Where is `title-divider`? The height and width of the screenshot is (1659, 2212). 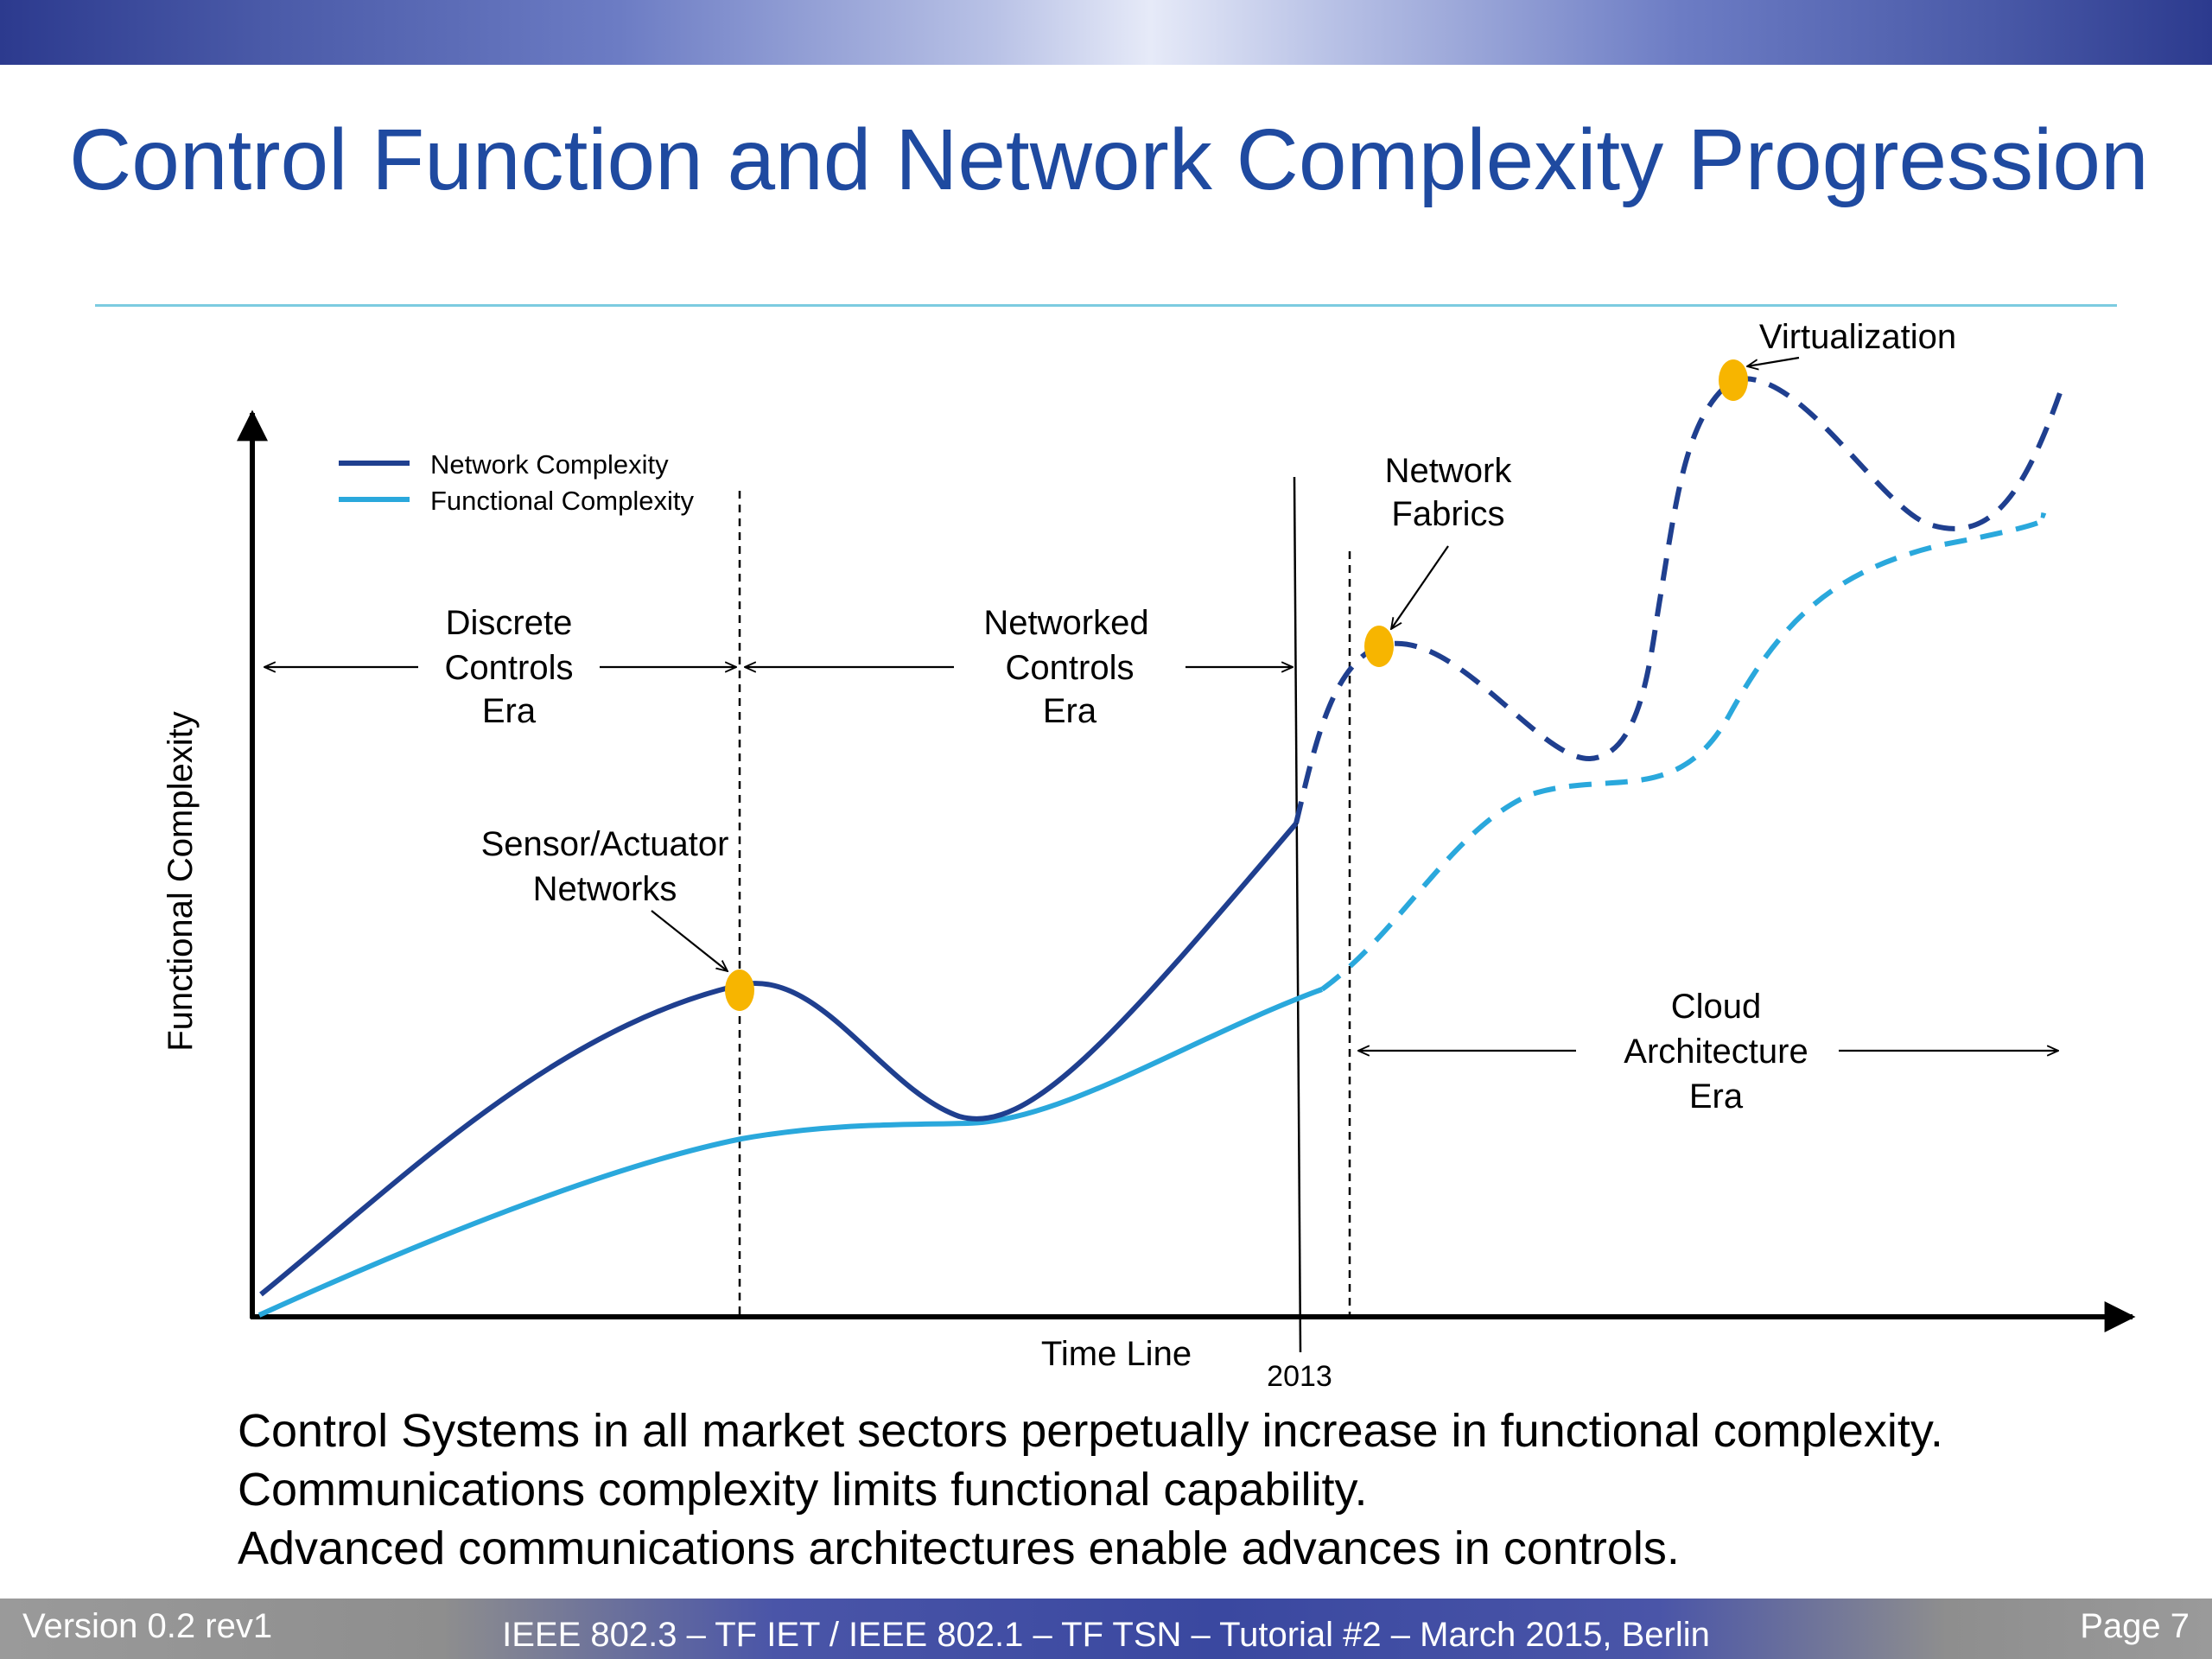 title-divider is located at coordinates (1106, 305).